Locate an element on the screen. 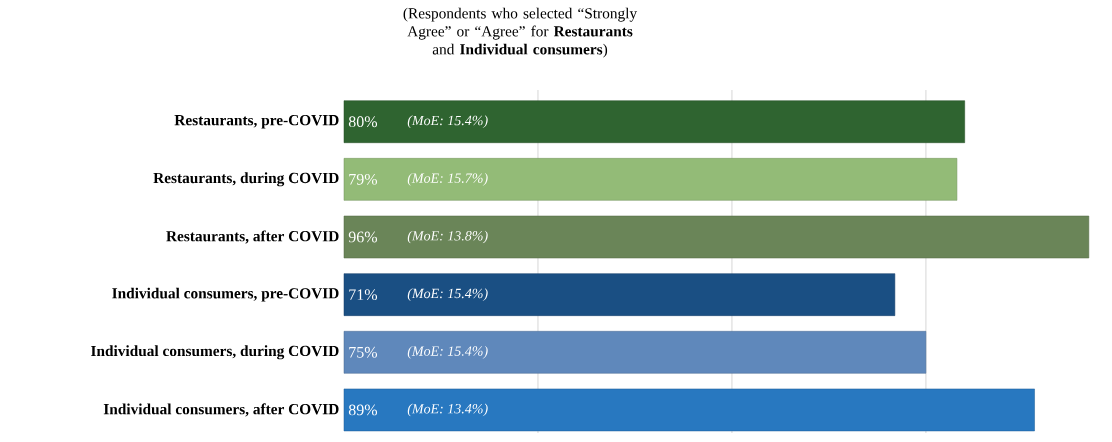 The width and height of the screenshot is (1112, 442). y-tick-label: Individual consumers, after COVID is located at coordinates (221, 410).